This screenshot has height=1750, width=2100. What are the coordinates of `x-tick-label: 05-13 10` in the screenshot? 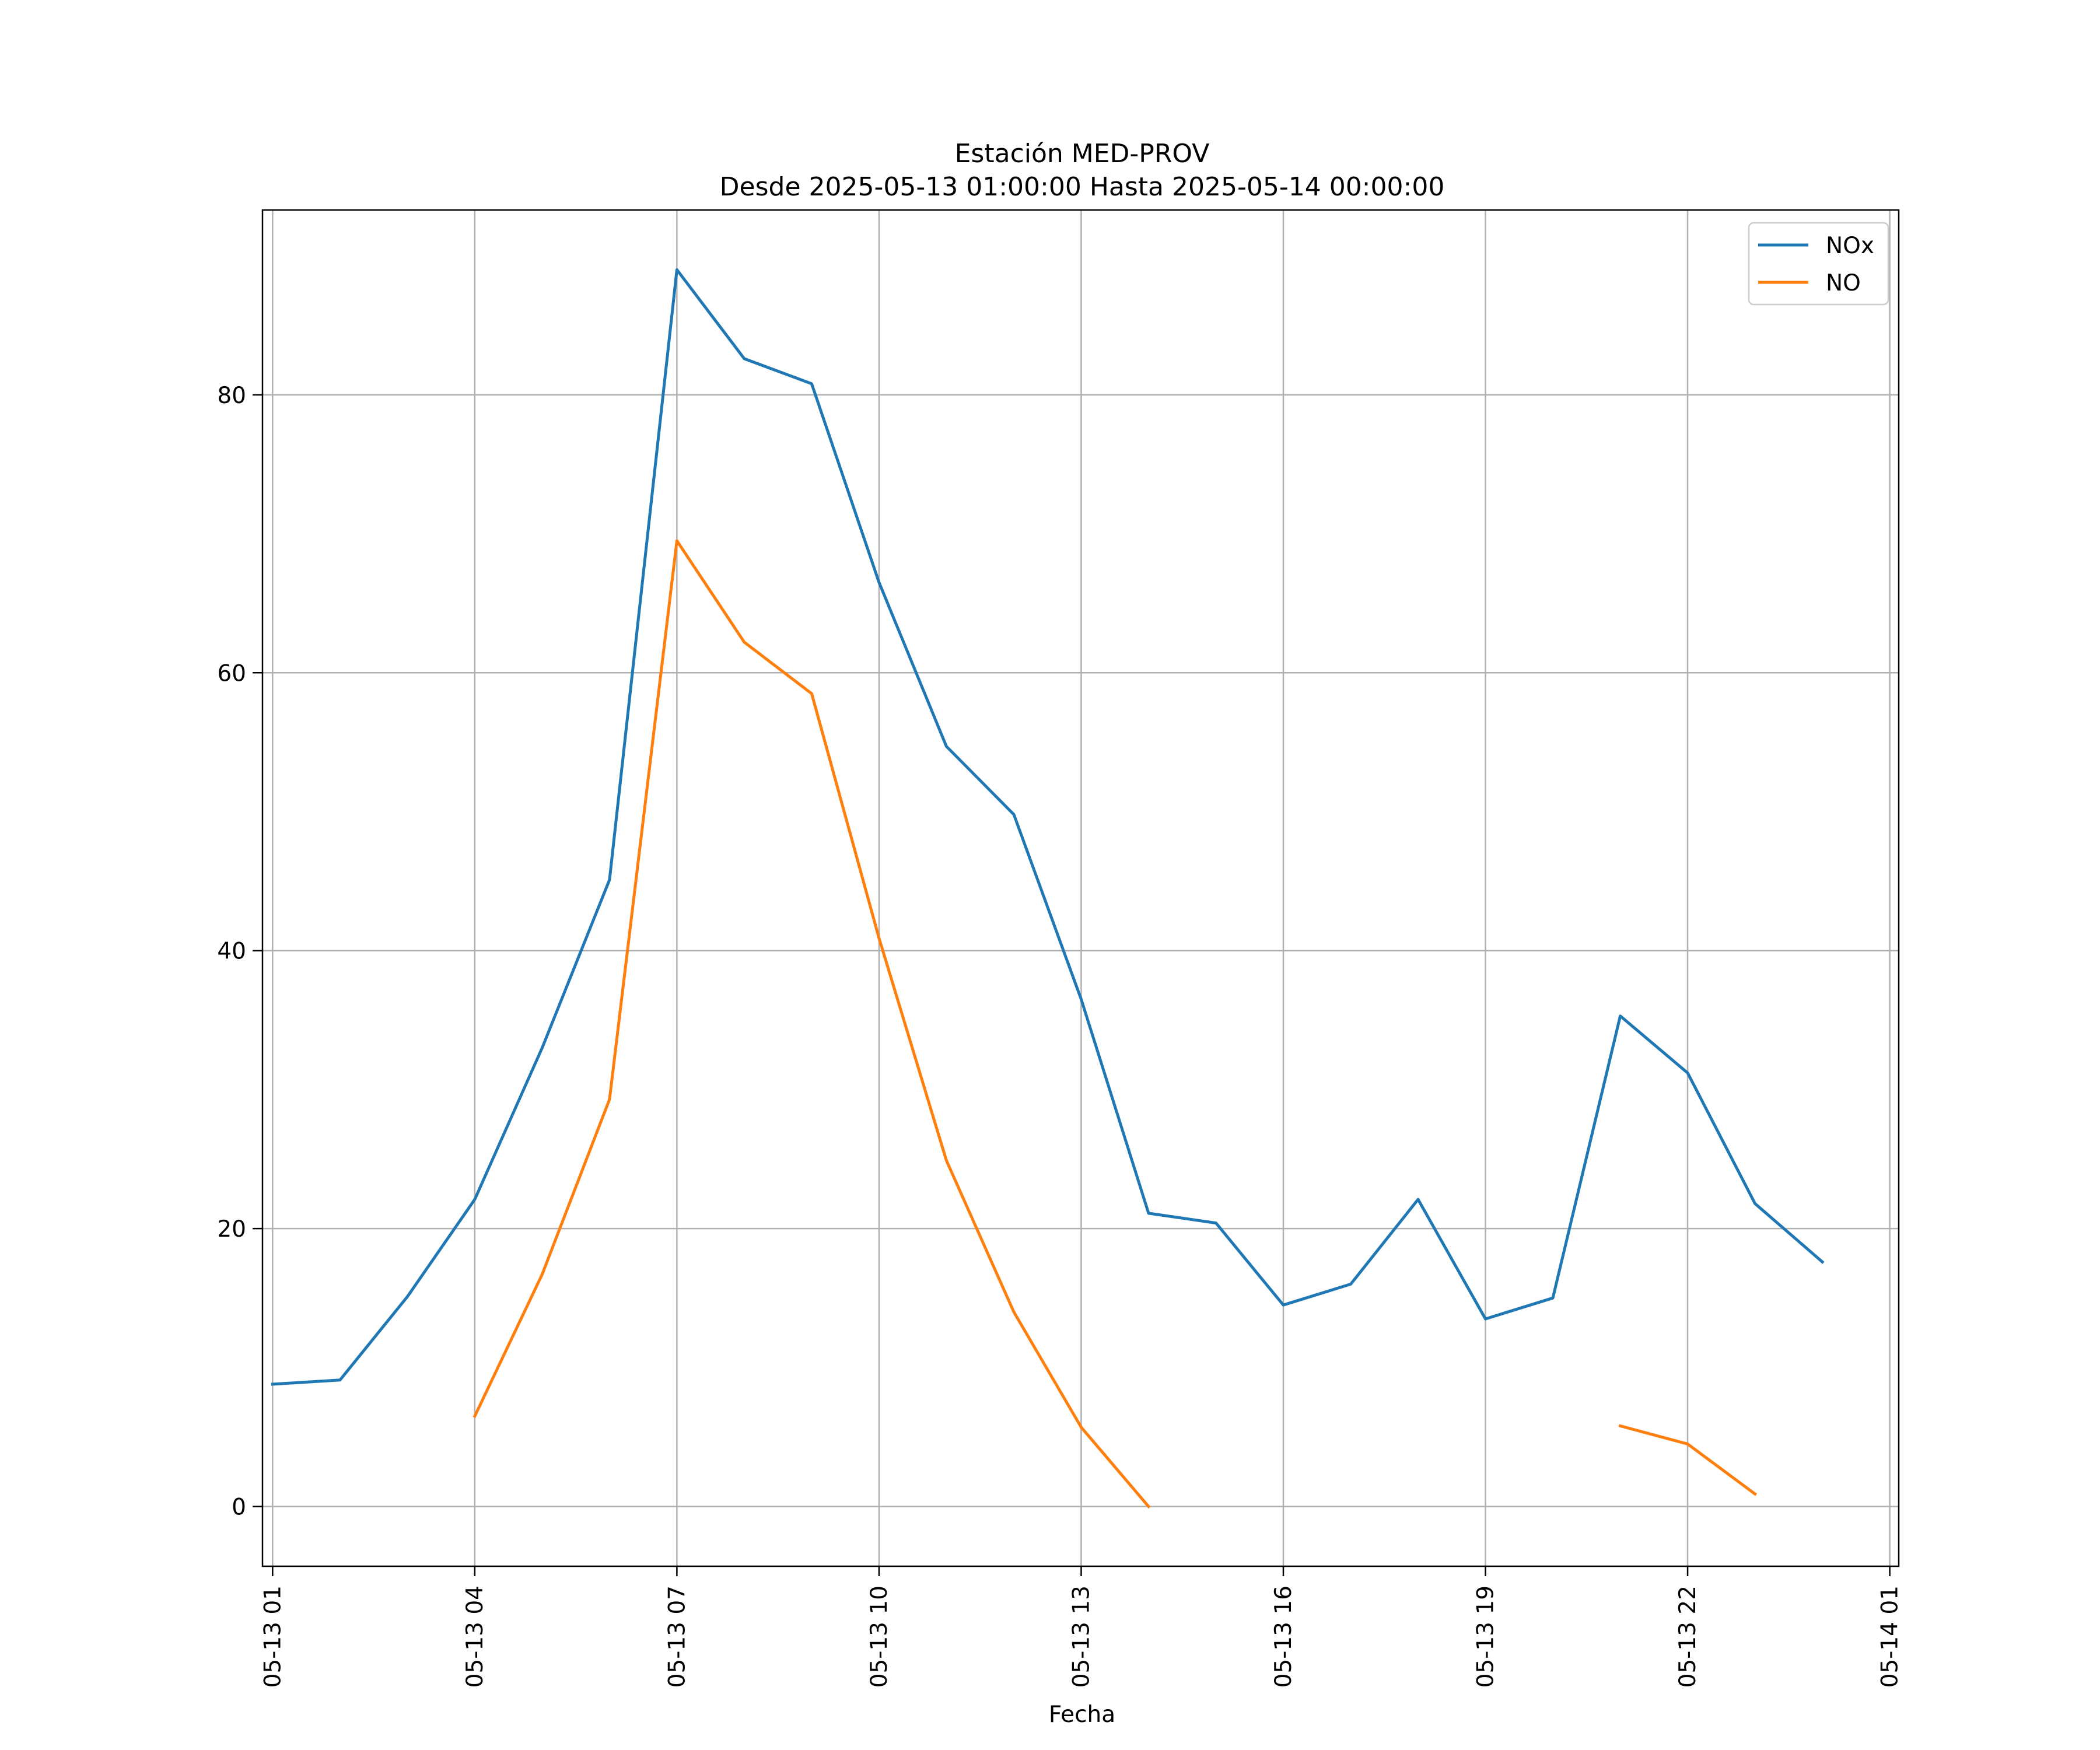 It's located at (879, 1637).